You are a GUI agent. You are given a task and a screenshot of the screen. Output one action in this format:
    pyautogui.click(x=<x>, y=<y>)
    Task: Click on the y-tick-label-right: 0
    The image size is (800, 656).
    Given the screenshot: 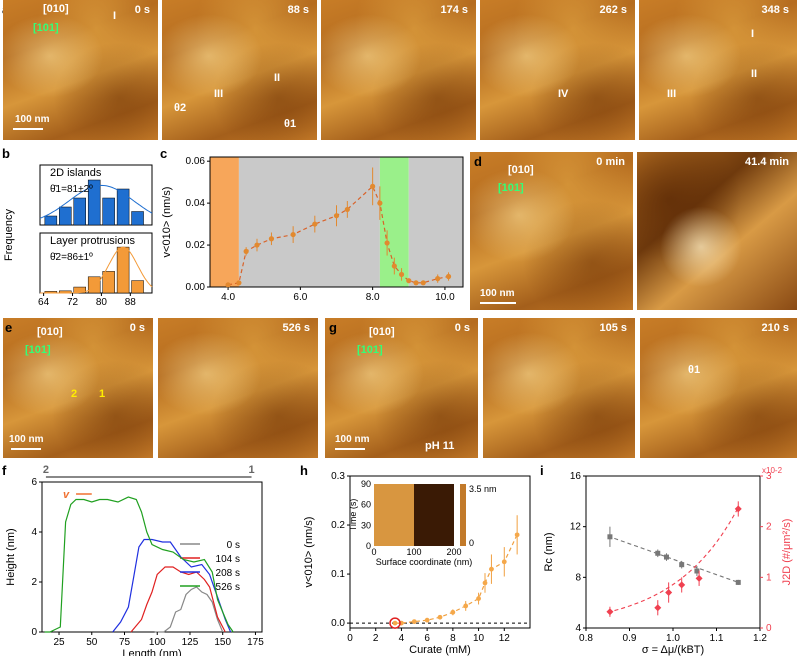 What is the action you would take?
    pyautogui.click(x=769, y=628)
    